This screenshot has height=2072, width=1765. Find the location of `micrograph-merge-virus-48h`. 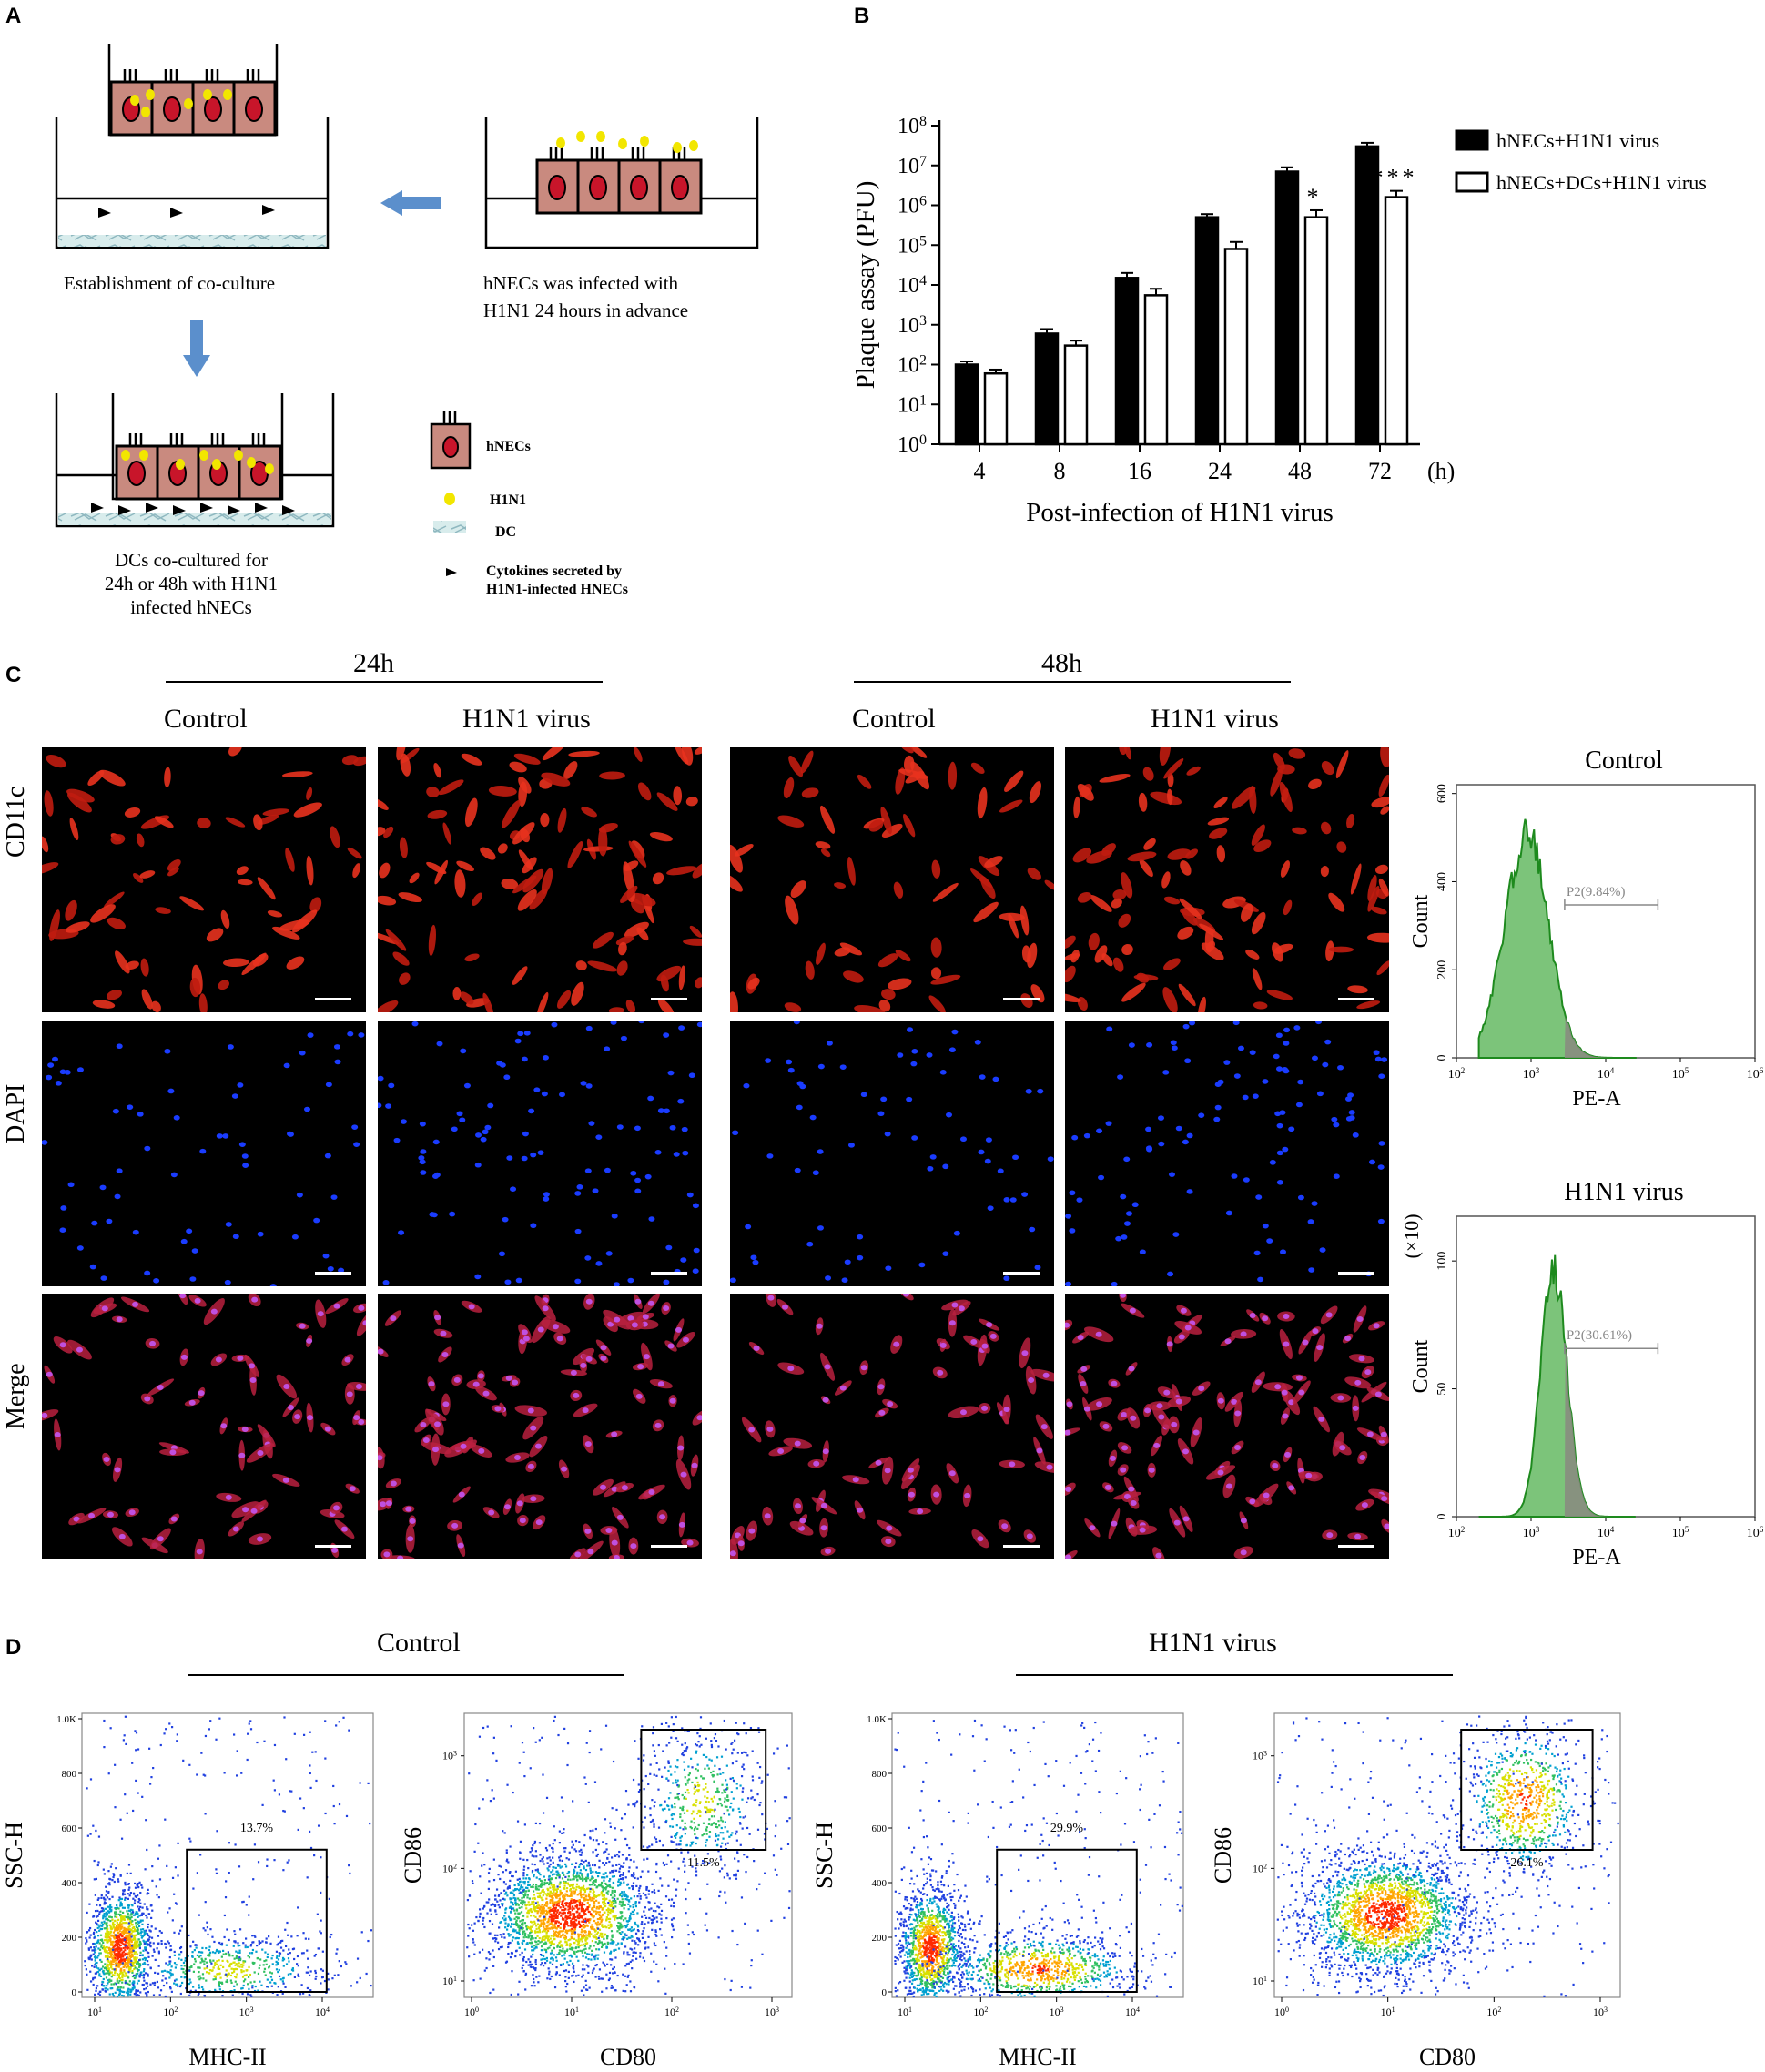

micrograph-merge-virus-48h is located at coordinates (1227, 1426).